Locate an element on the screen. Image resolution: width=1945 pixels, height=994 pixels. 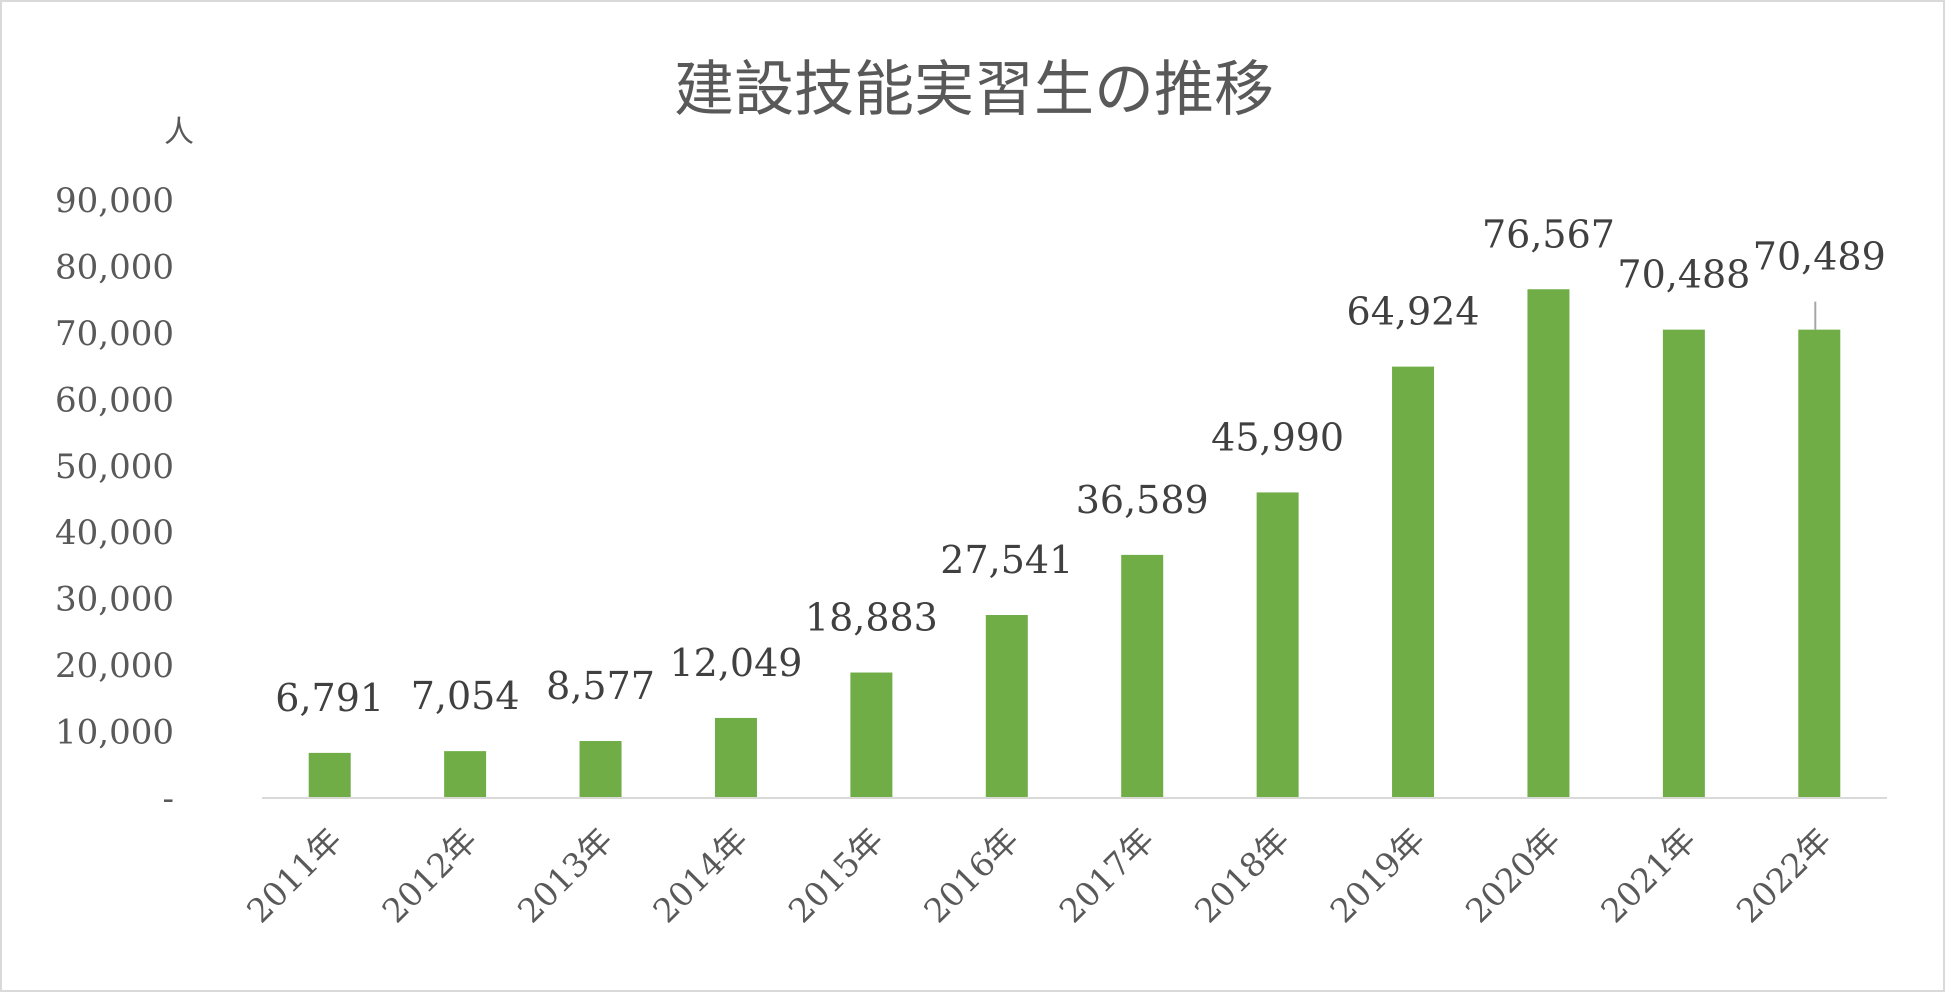
x-tick-label: 2021年 is located at coordinates (1648, 875).